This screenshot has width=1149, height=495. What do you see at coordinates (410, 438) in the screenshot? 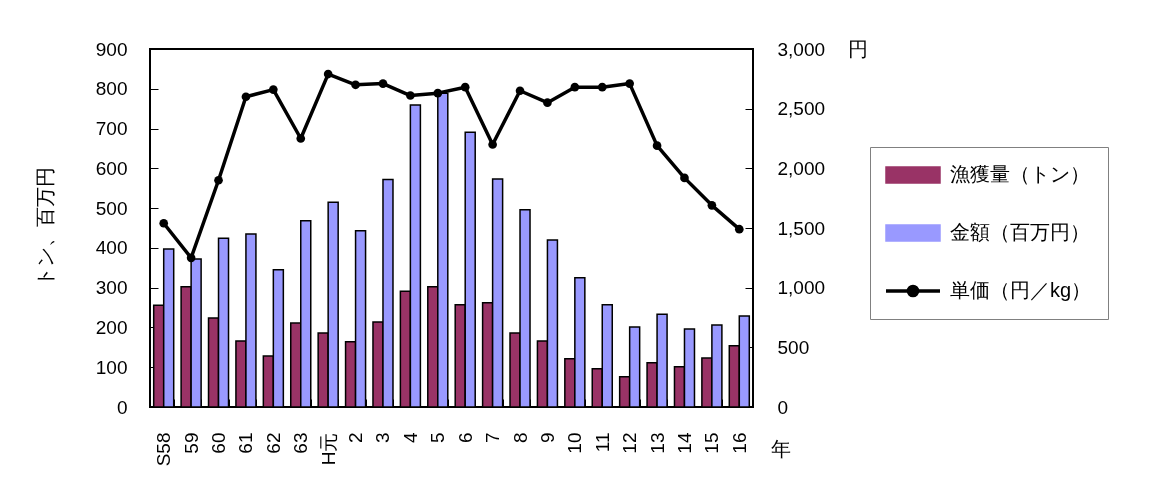
I see `x-tick-label: 4` at bounding box center [410, 438].